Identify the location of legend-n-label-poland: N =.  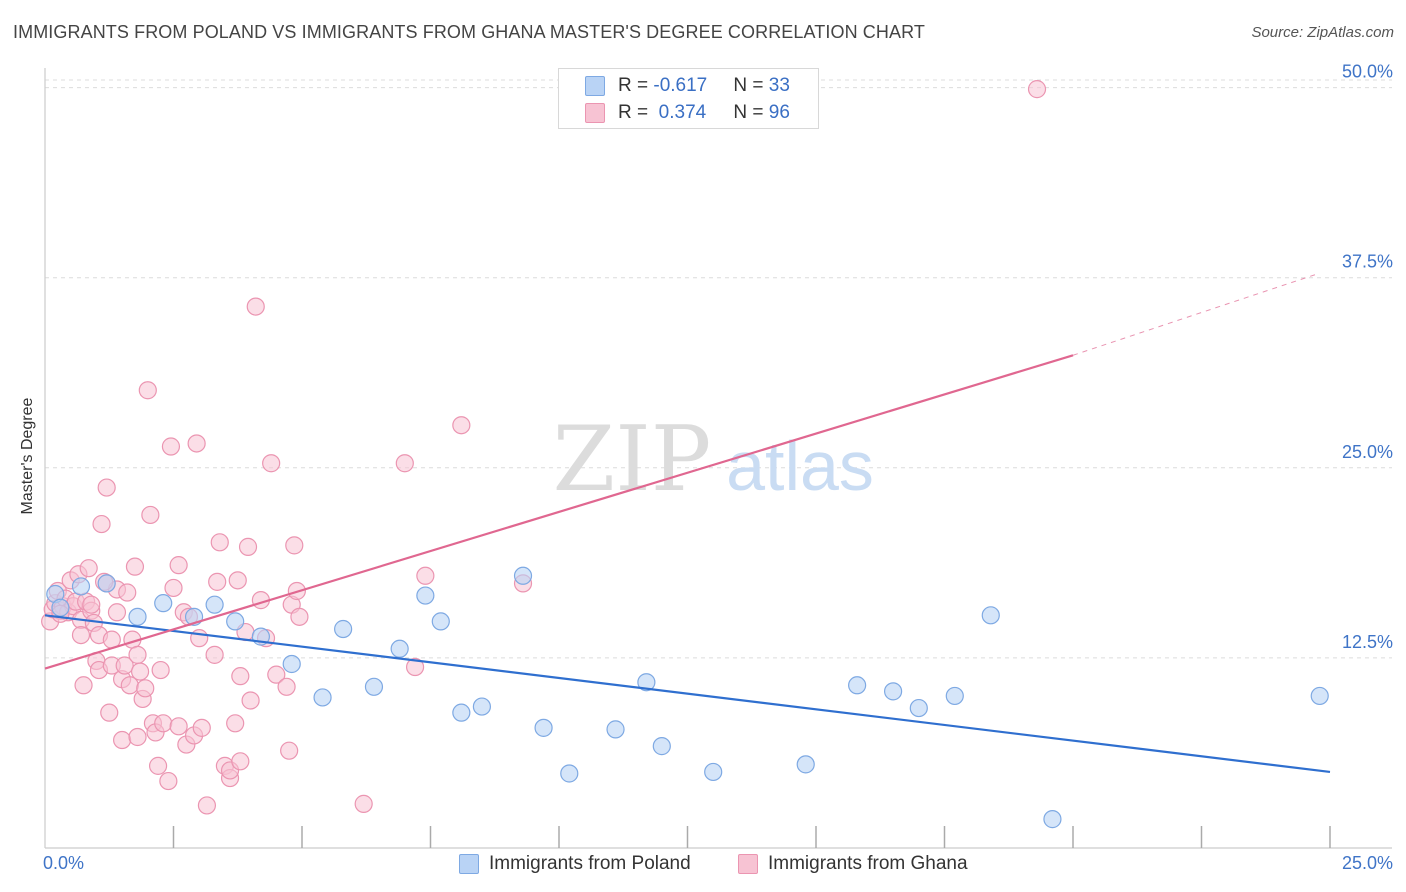
(751, 85).